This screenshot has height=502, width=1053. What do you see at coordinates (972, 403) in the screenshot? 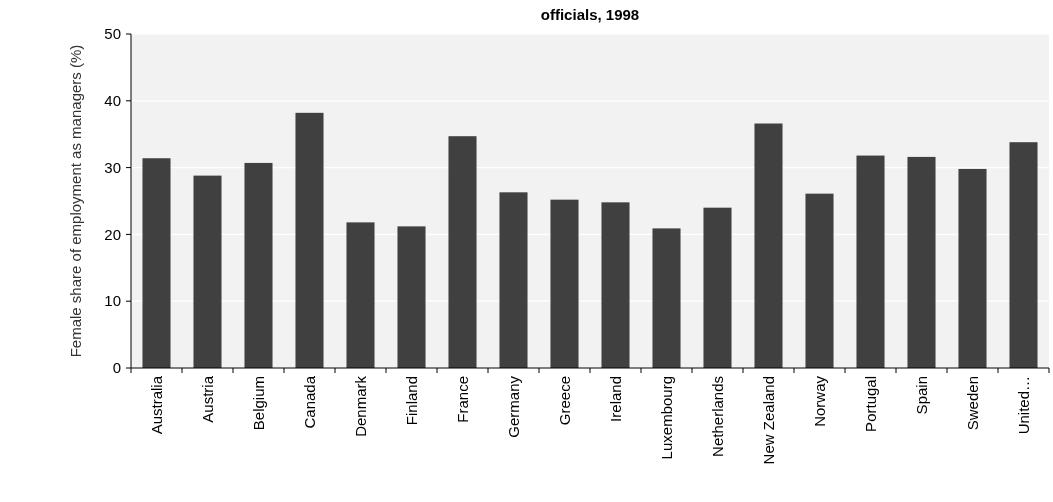
I see `x-tick-label: Sweden` at bounding box center [972, 403].